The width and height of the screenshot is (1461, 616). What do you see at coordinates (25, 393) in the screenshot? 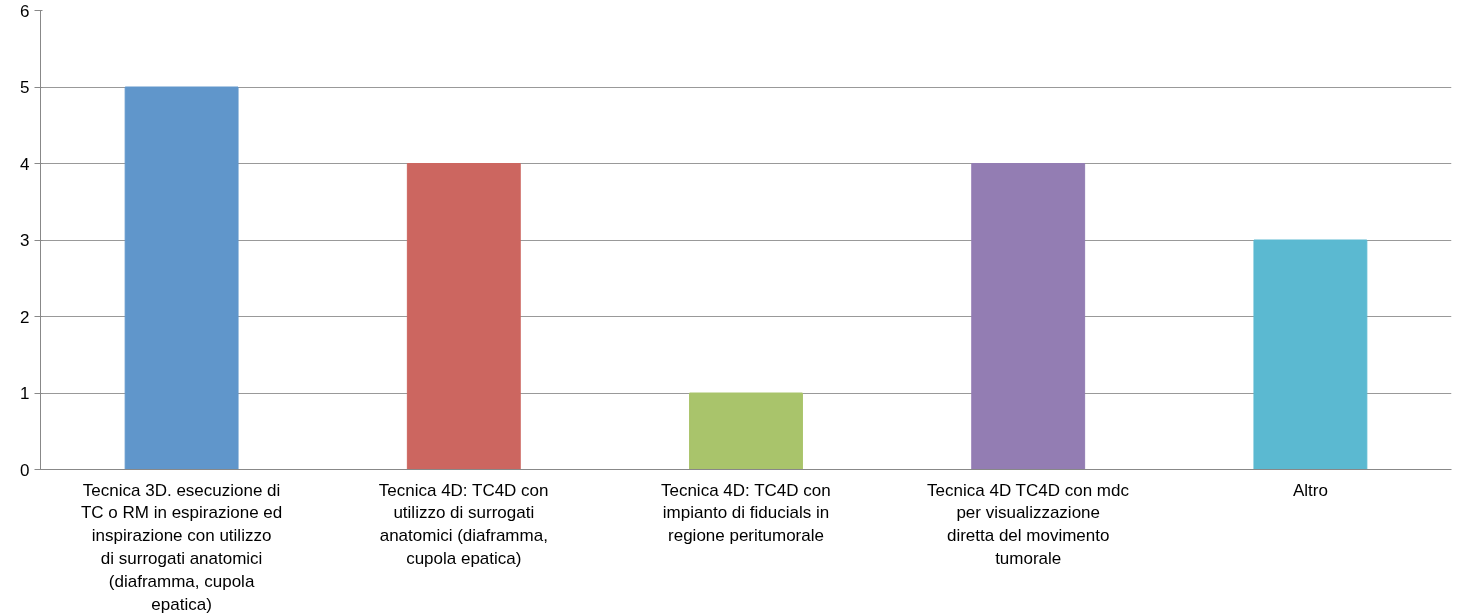
I see `y-tick-label: 1` at bounding box center [25, 393].